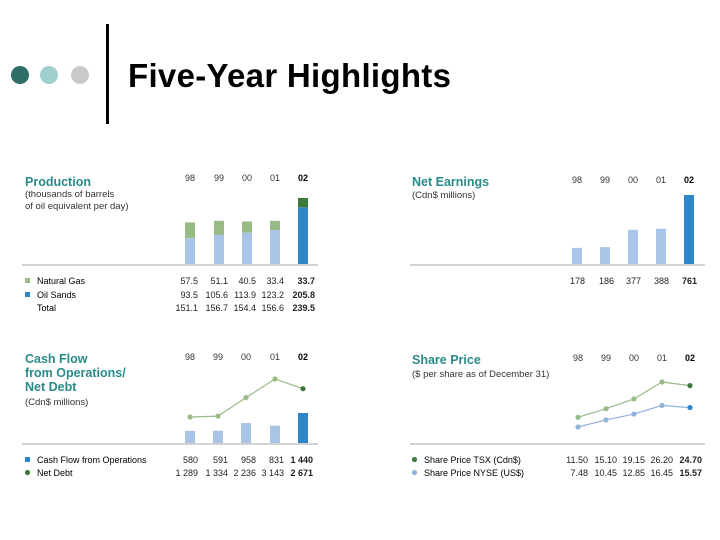  Describe the element at coordinates (472, 460) in the screenshot. I see `legend-label: Share Price TSX (Cdn$)` at that location.